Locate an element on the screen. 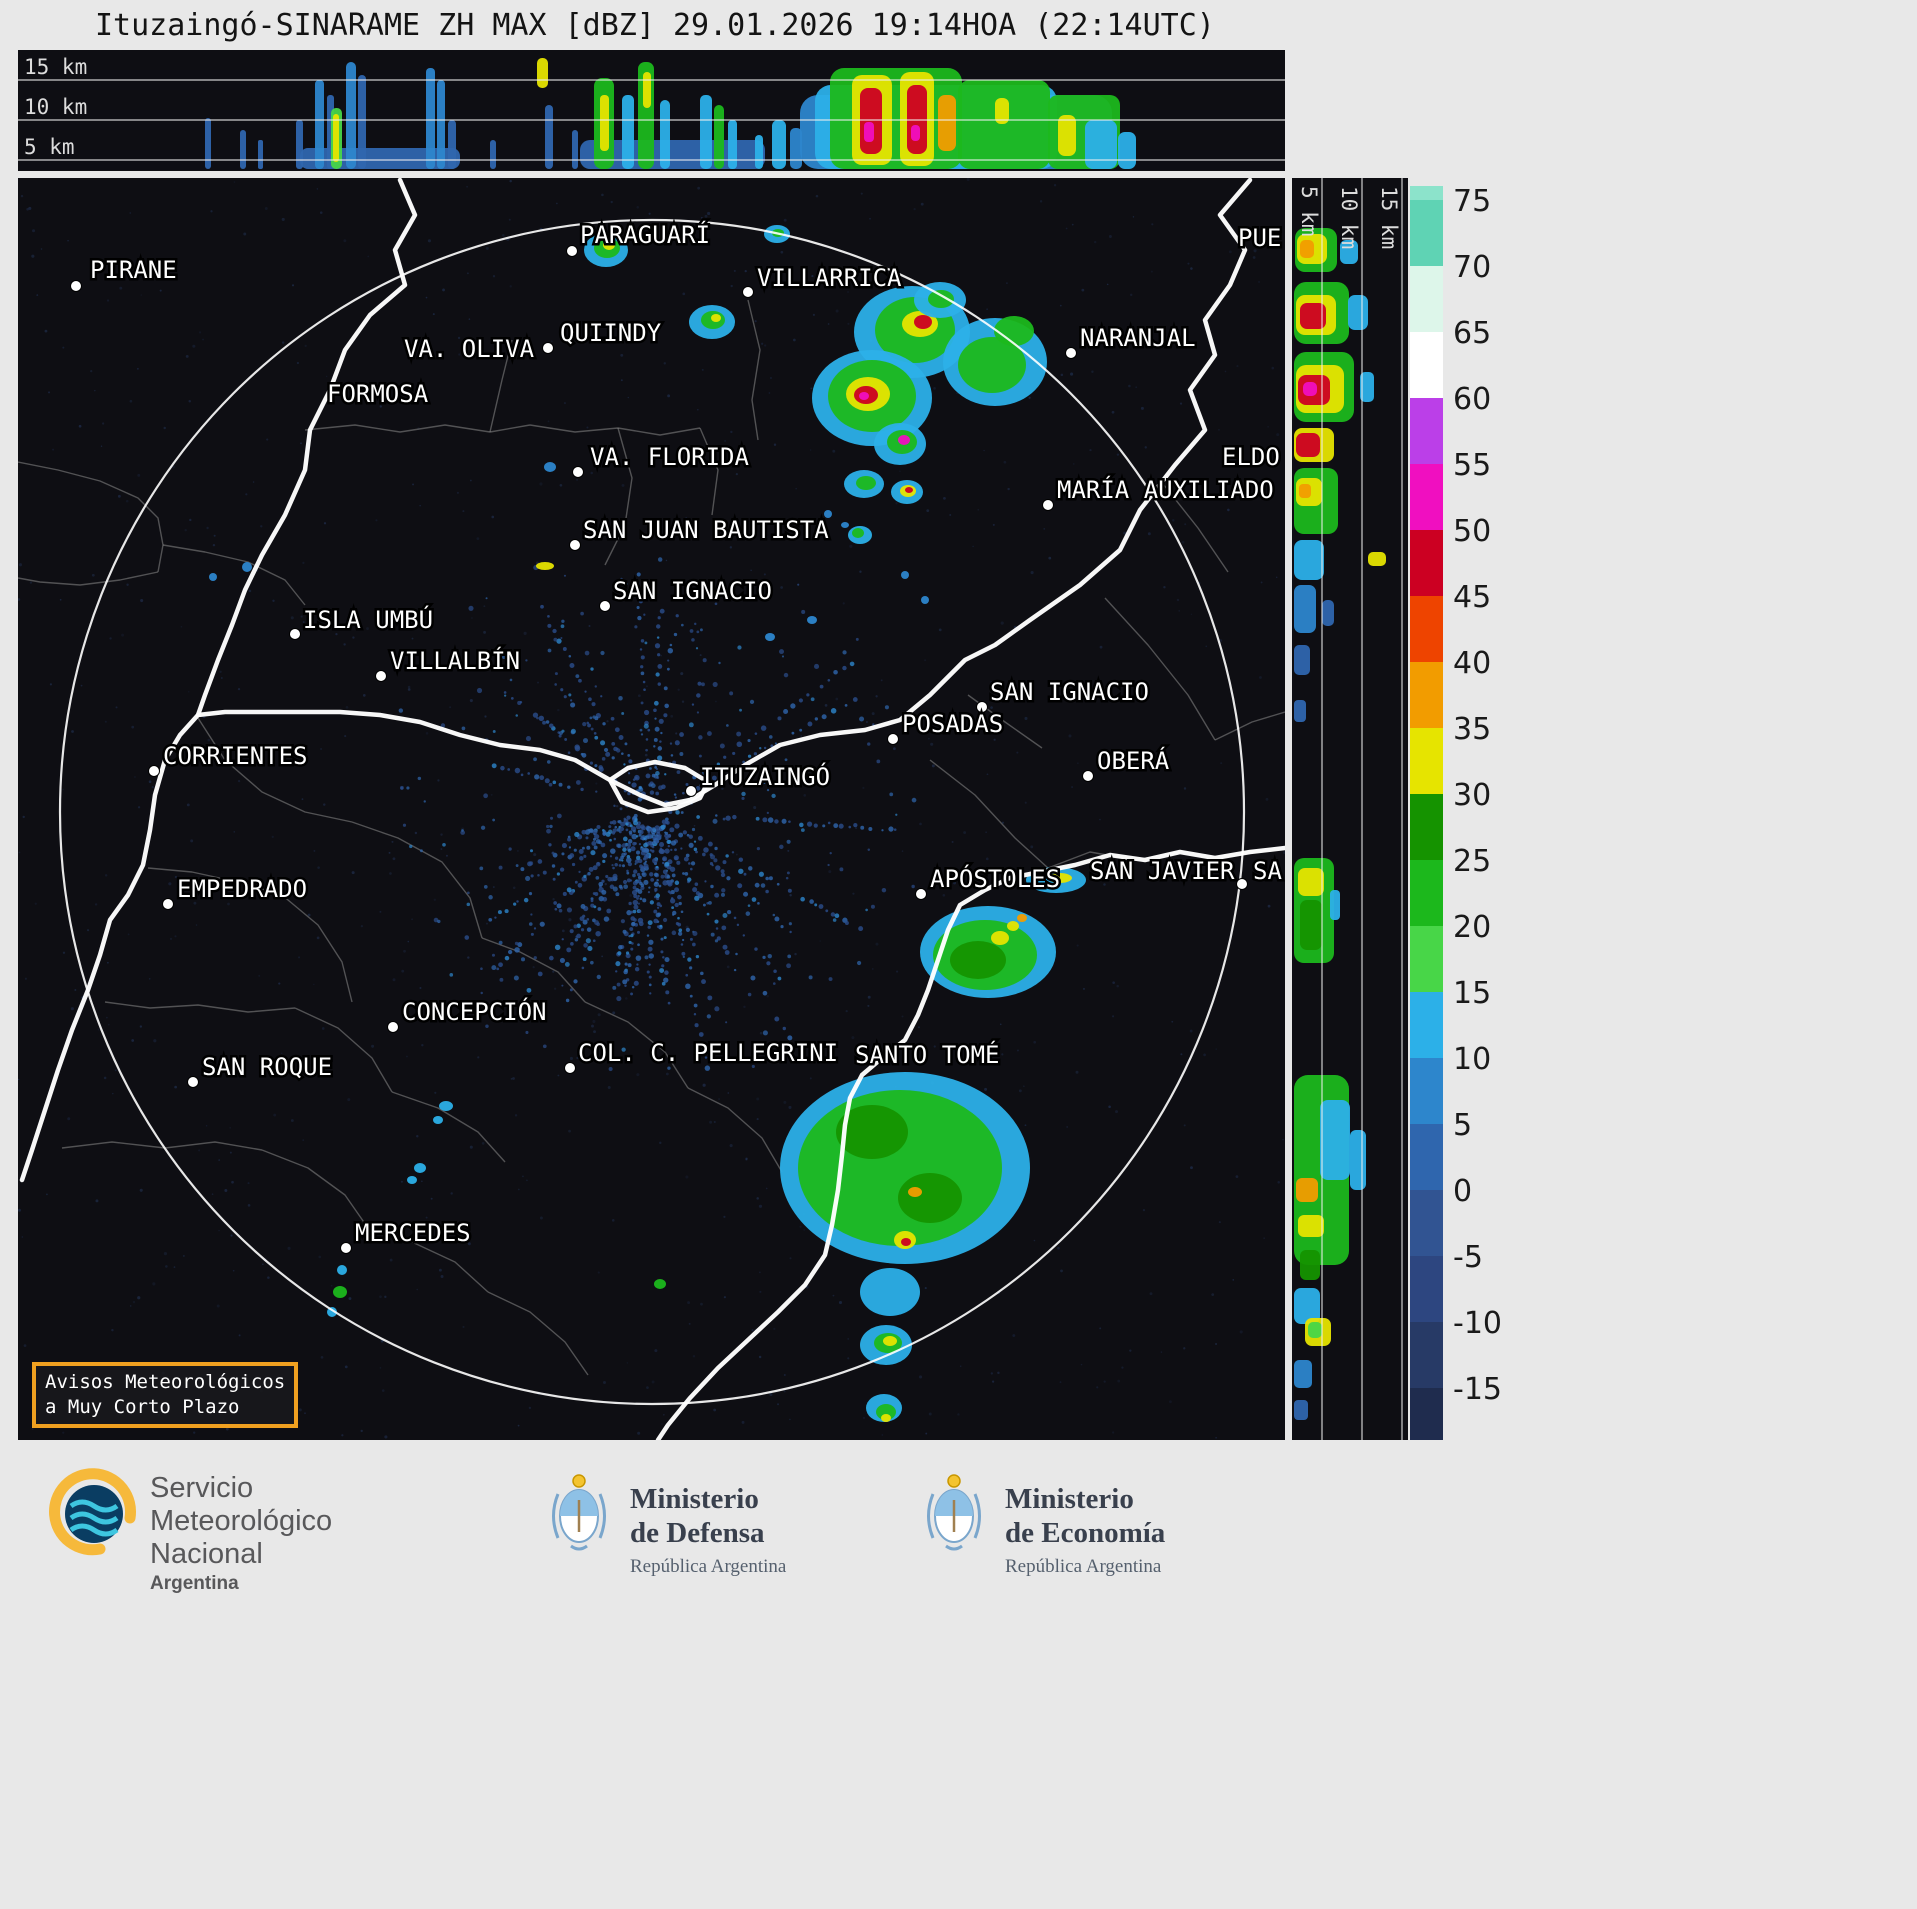  right-echoes is located at coordinates (1340, 824).